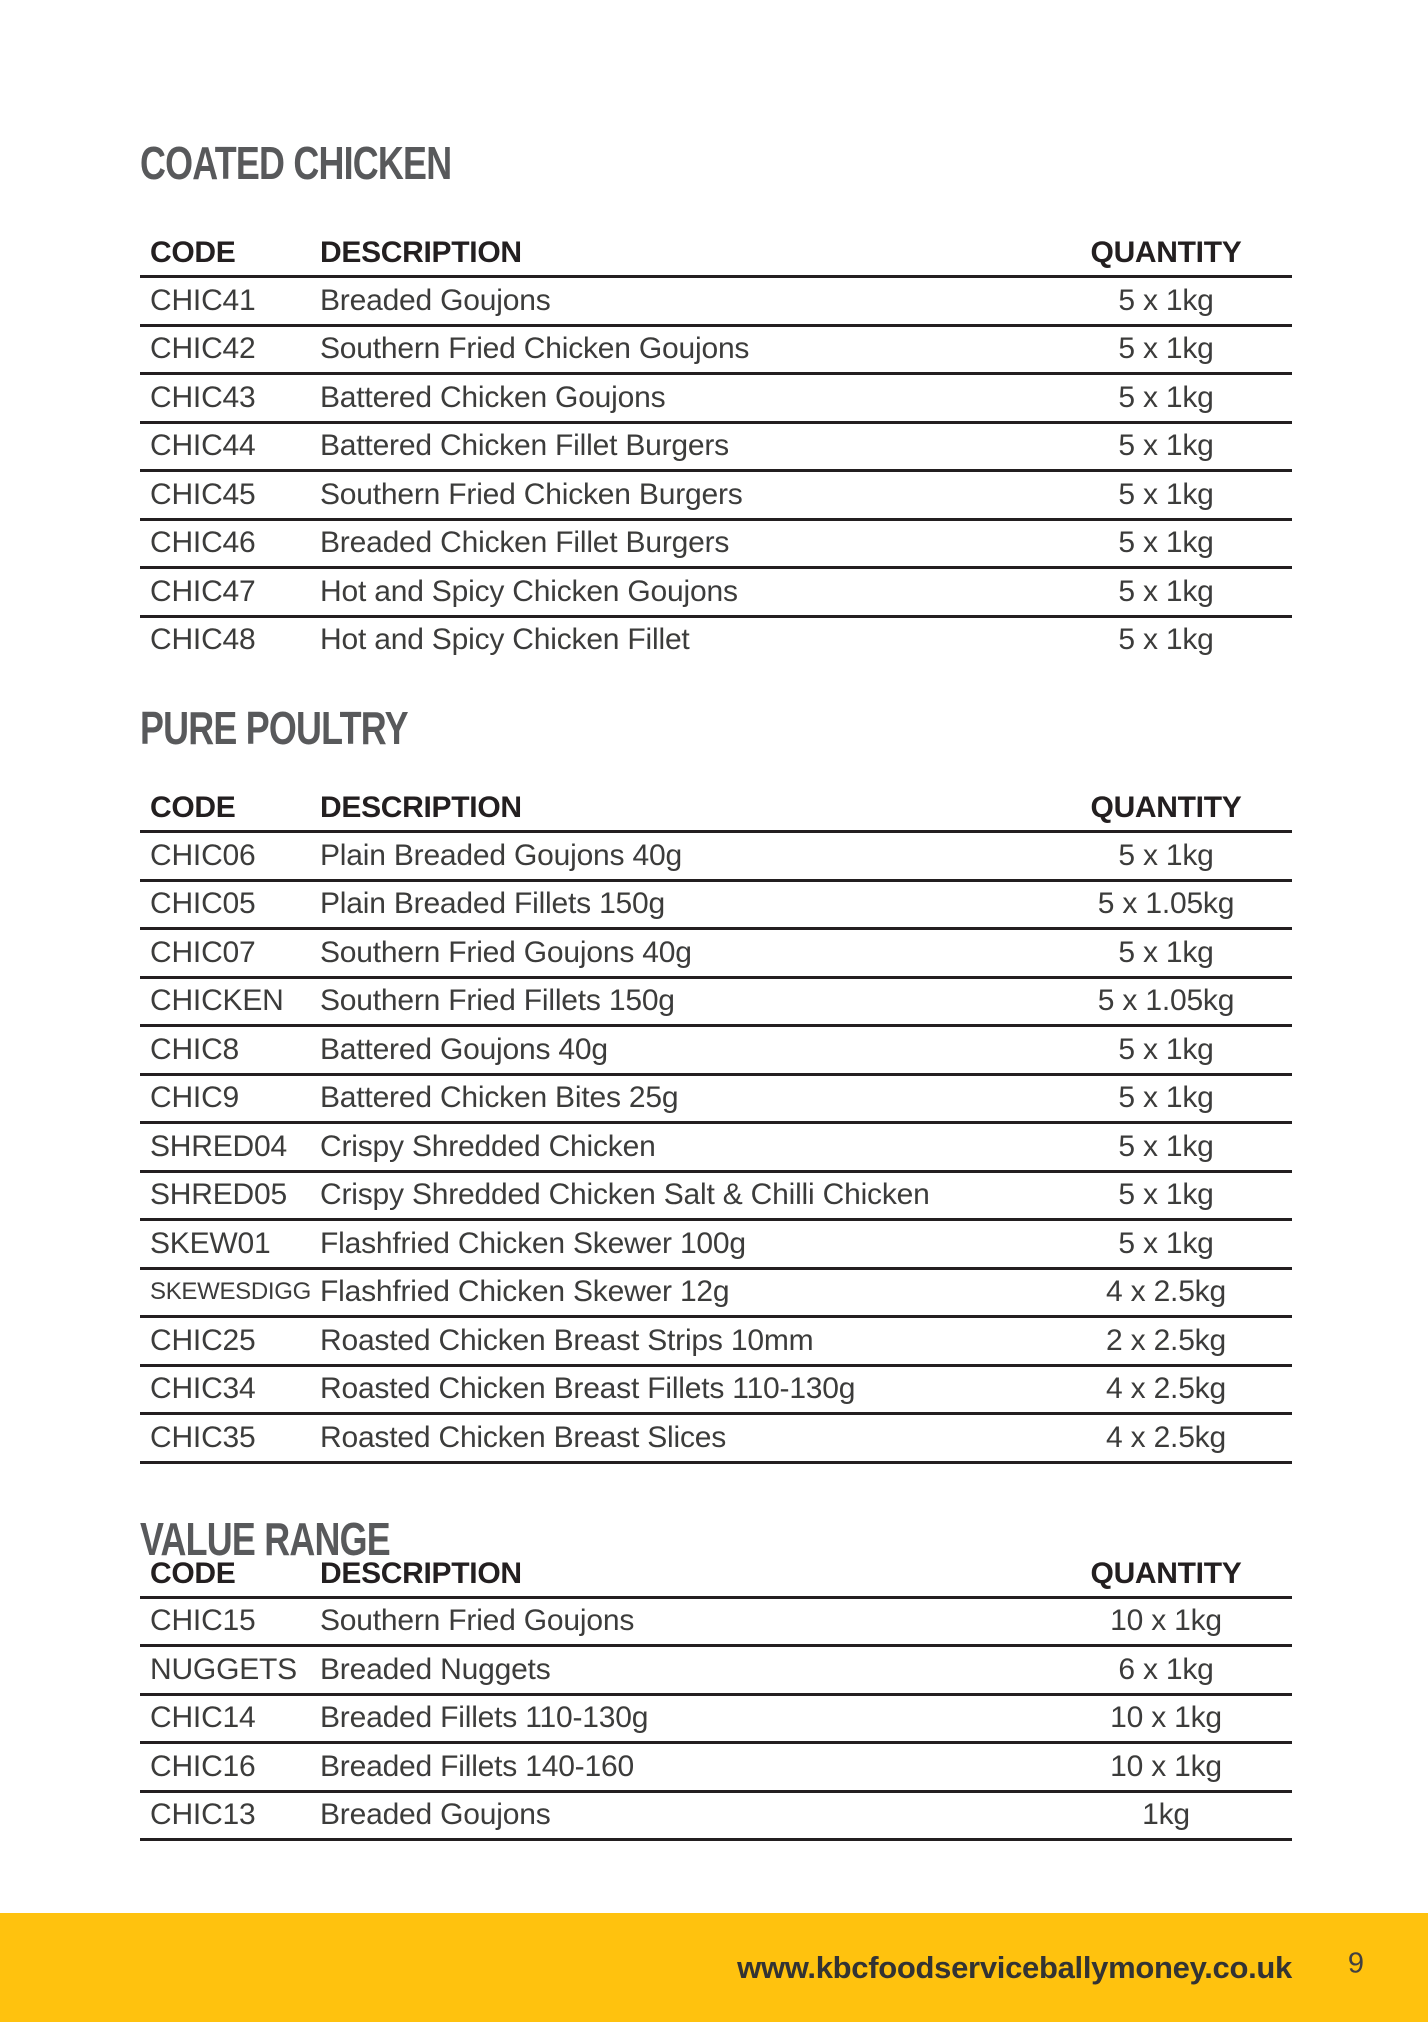  What do you see at coordinates (230, 1196) in the screenshot?
I see `product-code-cell: SHRED05` at bounding box center [230, 1196].